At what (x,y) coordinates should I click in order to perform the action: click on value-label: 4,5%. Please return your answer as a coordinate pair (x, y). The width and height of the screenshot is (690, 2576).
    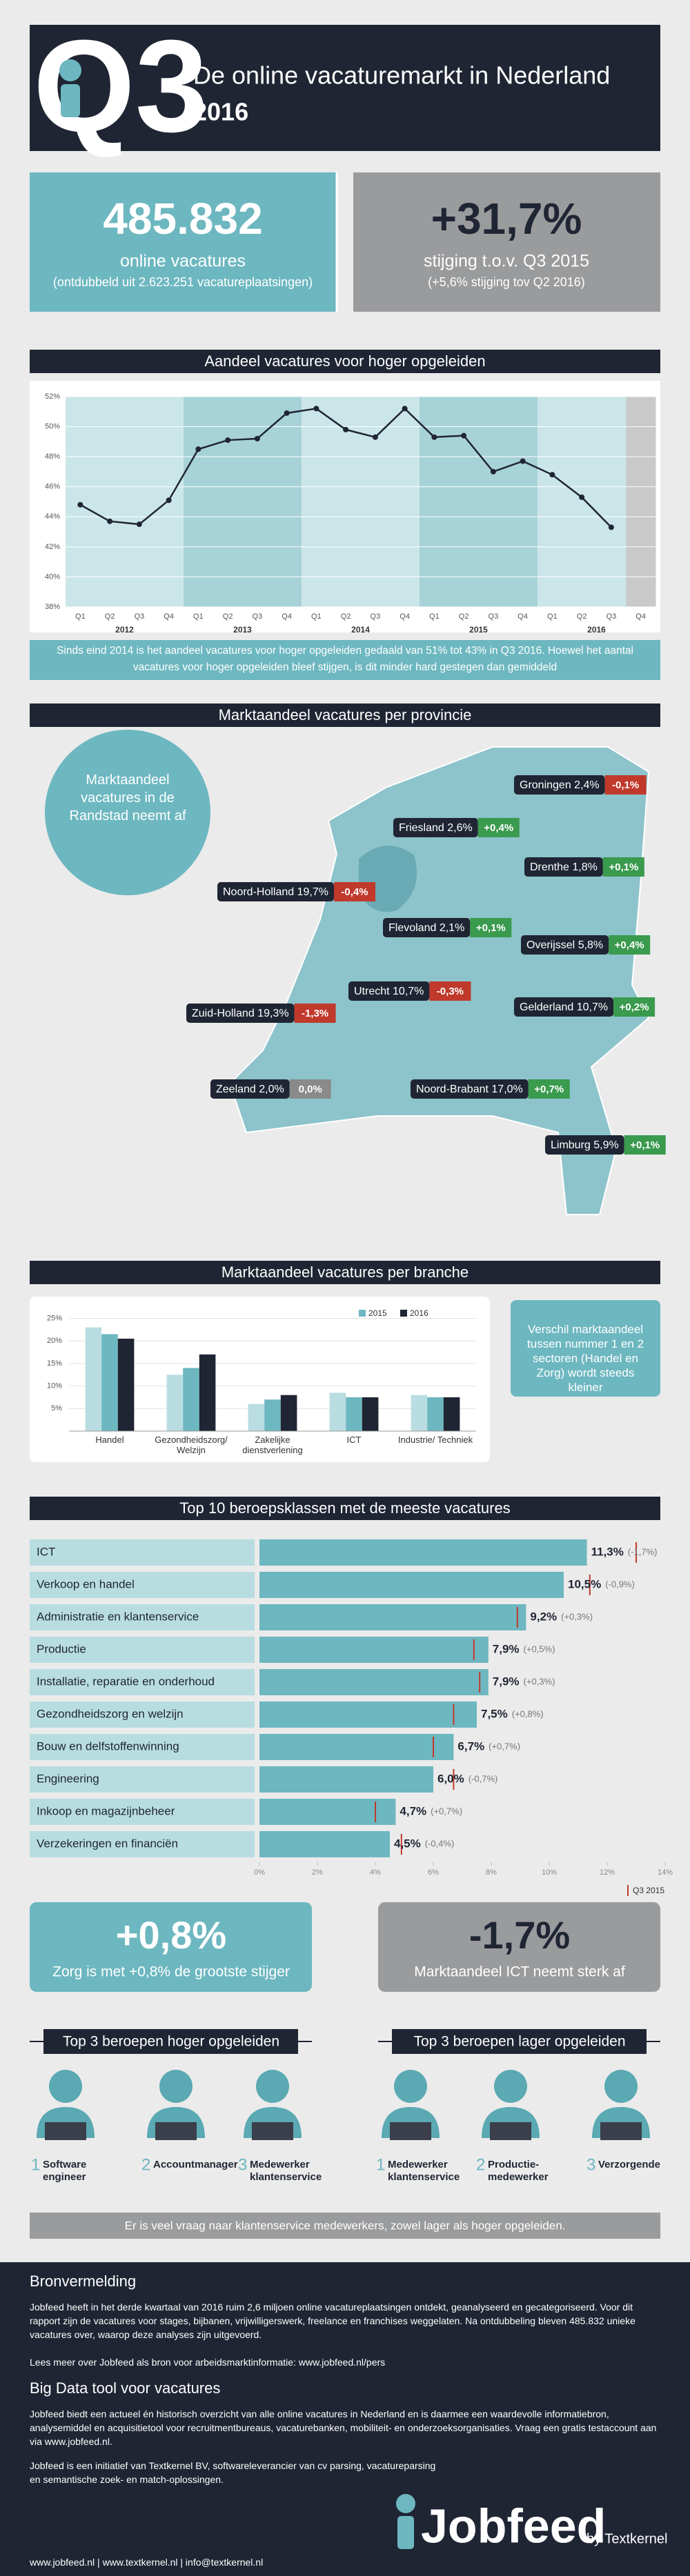
    Looking at the image, I should click on (407, 1843).